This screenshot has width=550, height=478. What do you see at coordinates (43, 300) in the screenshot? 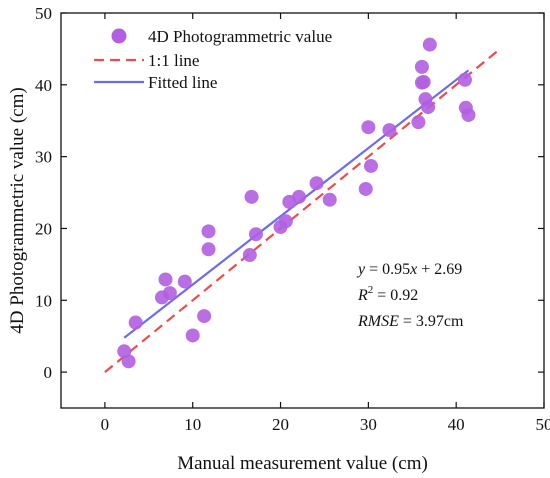
I see `y-tick-label: 10` at bounding box center [43, 300].